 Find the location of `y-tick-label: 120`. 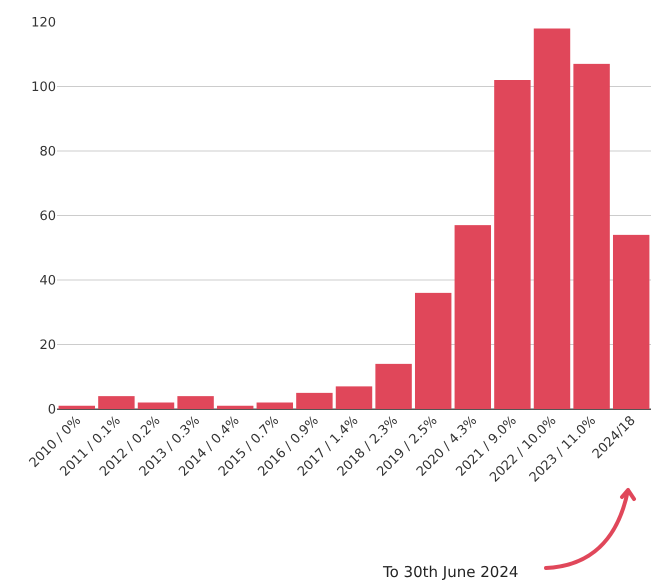

y-tick-label: 120 is located at coordinates (43, 23).